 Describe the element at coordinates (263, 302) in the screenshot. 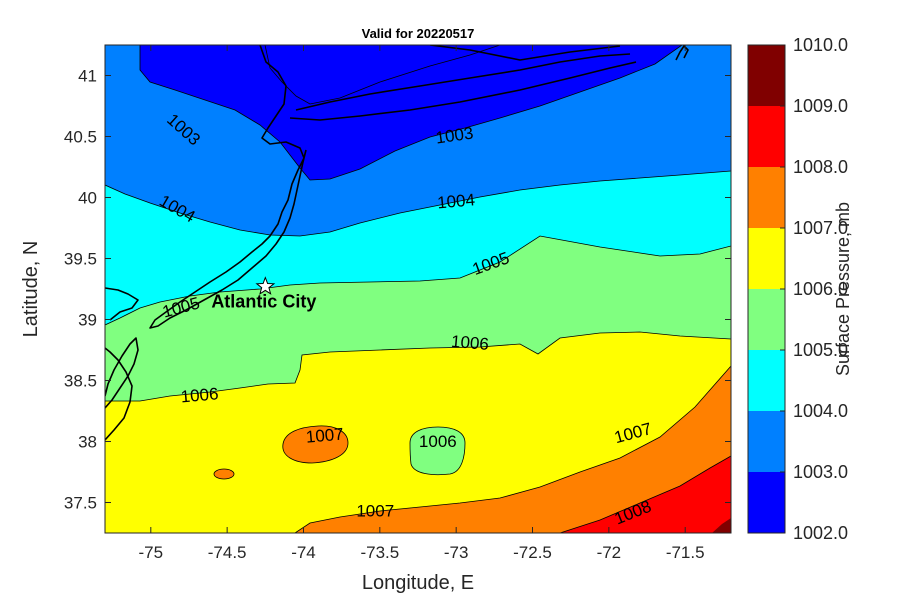

I see `city-label: Atlantic City` at that location.